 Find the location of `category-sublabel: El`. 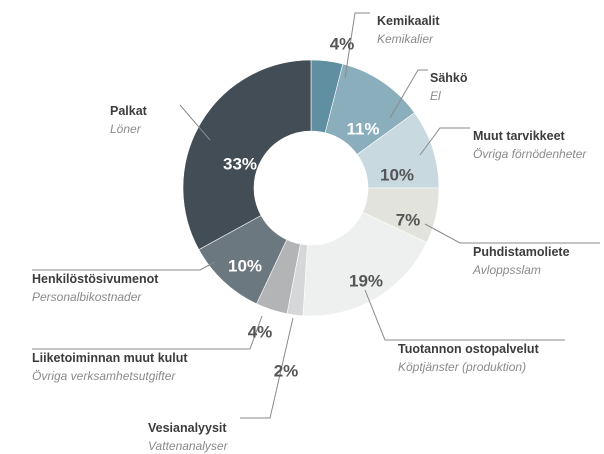

category-sublabel: El is located at coordinates (435, 96).